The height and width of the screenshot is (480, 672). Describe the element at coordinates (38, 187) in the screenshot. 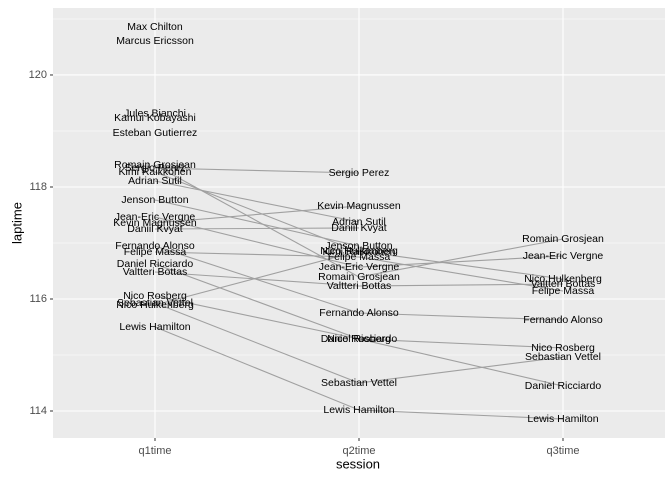

I see `y-tick-label: 118` at that location.